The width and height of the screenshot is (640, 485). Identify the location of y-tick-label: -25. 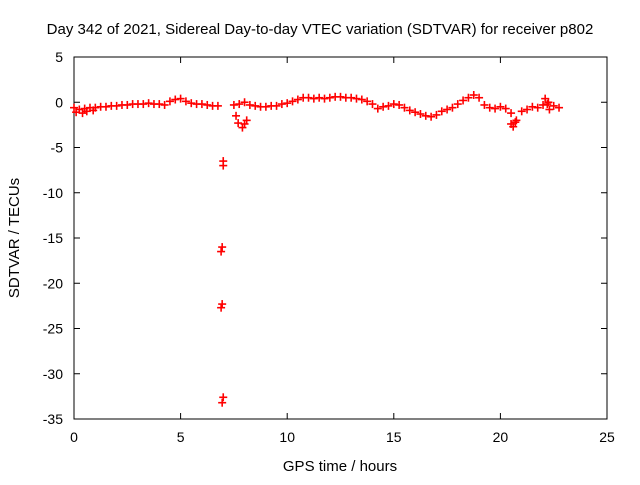
(53, 329).